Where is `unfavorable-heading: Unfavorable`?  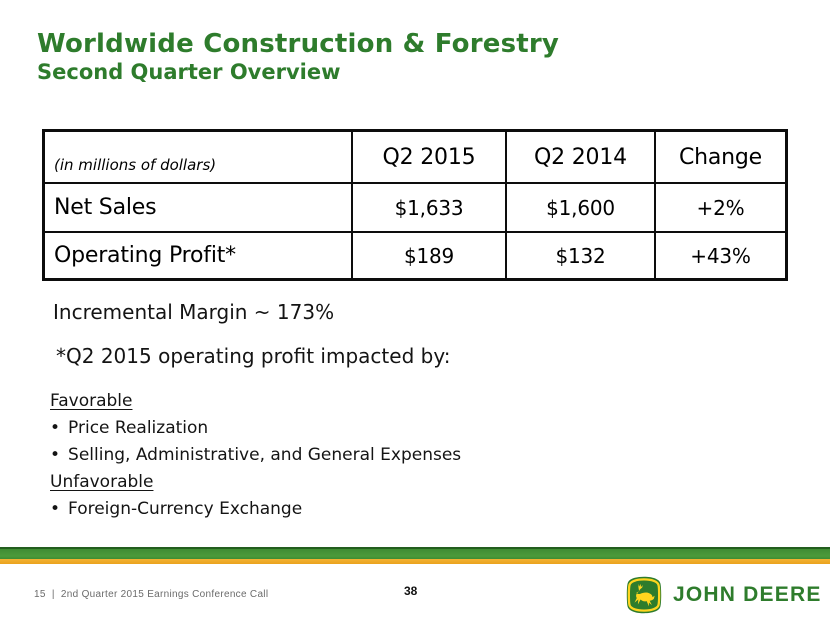
unfavorable-heading: Unfavorable is located at coordinates (102, 482).